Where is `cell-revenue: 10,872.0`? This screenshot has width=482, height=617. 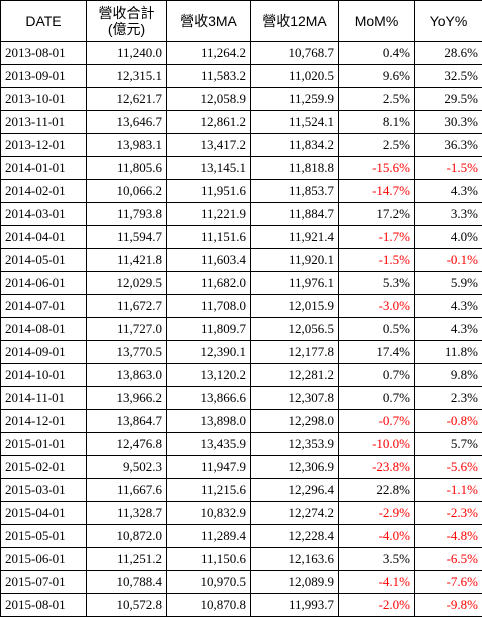
cell-revenue: 10,872.0 is located at coordinates (127, 536).